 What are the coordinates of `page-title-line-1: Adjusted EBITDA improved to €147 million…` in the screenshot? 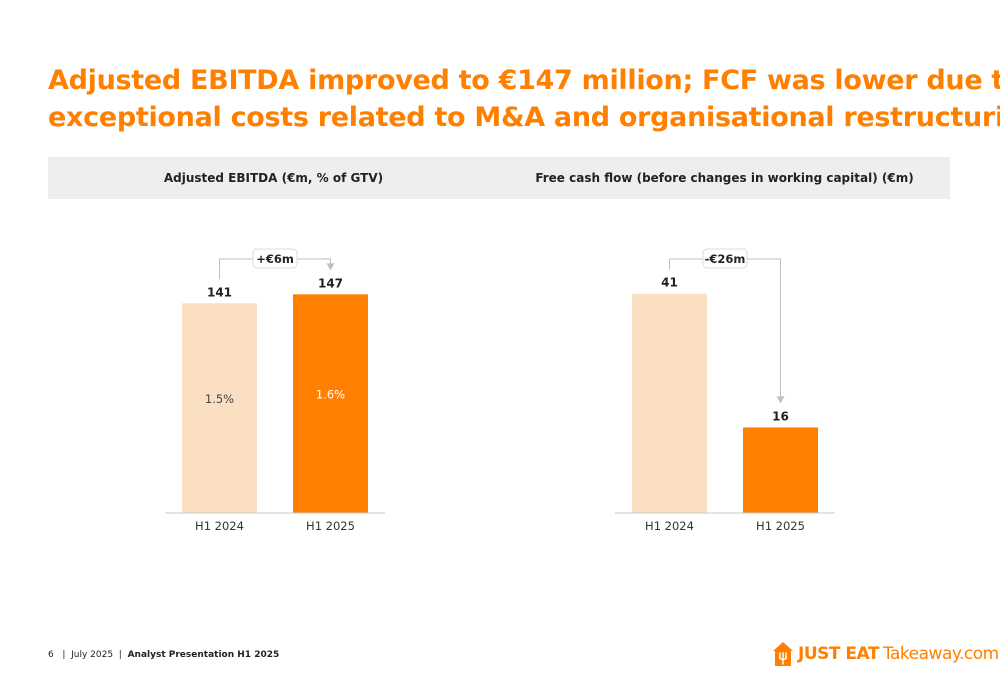 It's located at (524, 80).